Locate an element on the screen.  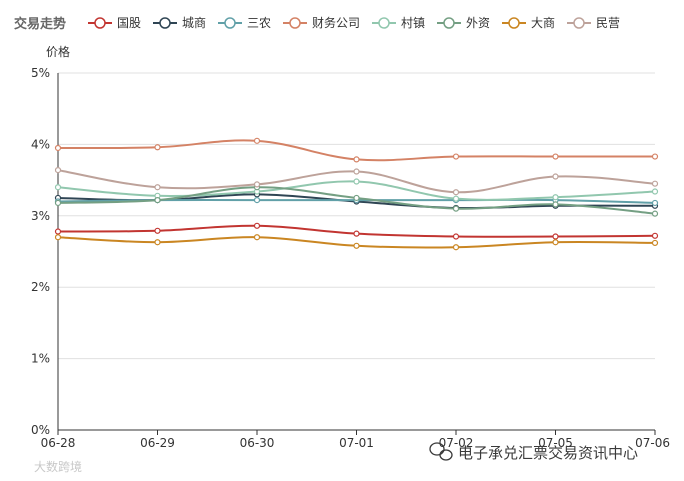
legend-item: 村镇 is located at coordinates (398, 23).